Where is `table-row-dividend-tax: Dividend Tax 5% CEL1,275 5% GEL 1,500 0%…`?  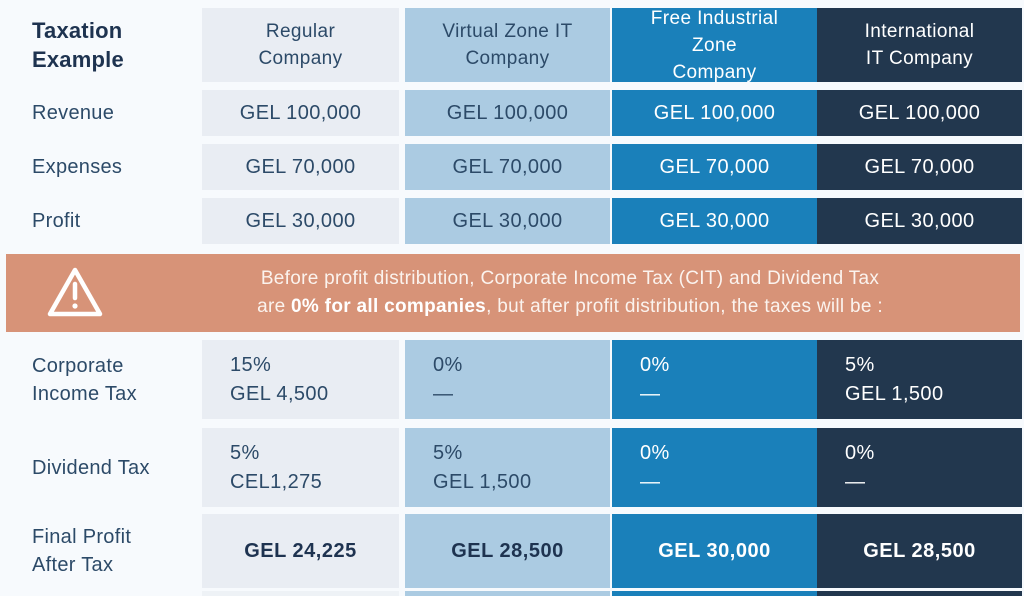 table-row-dividend-tax: Dividend Tax 5% CEL1,275 5% GEL 1,500 0%… is located at coordinates (512, 467).